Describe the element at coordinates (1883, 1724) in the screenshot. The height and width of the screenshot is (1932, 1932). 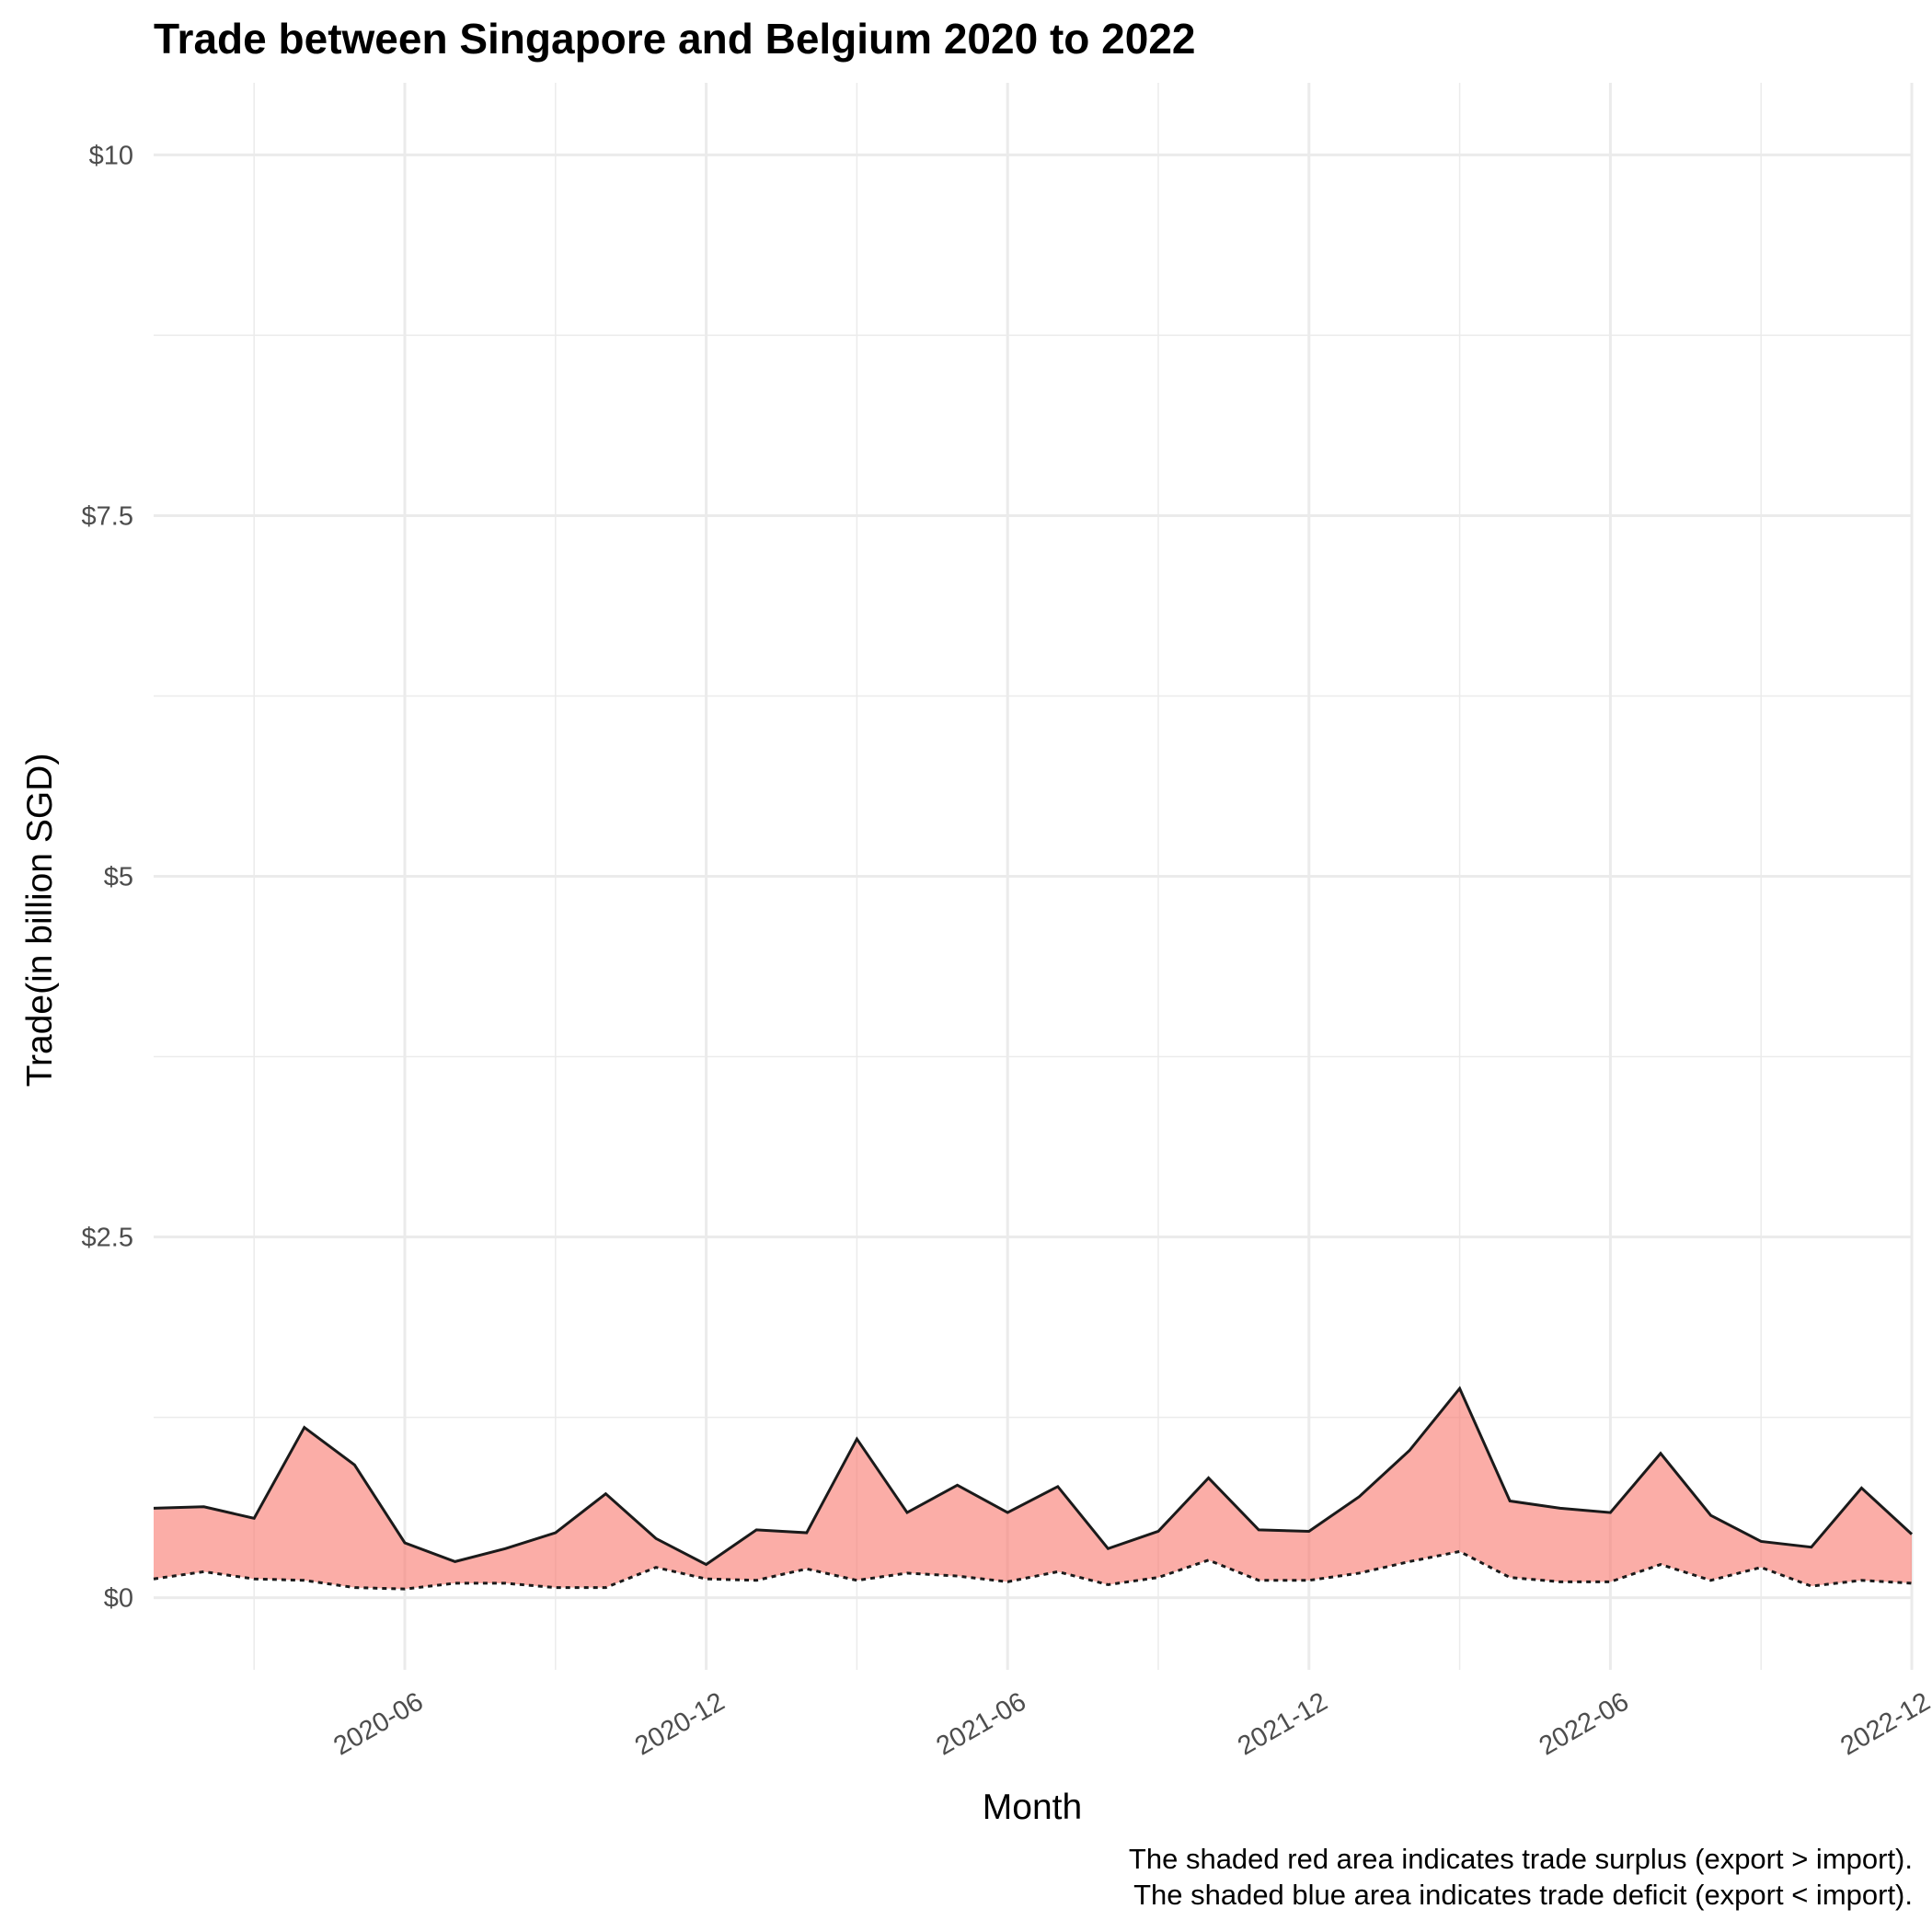
I see `x-tick-label: 2022-12` at that location.